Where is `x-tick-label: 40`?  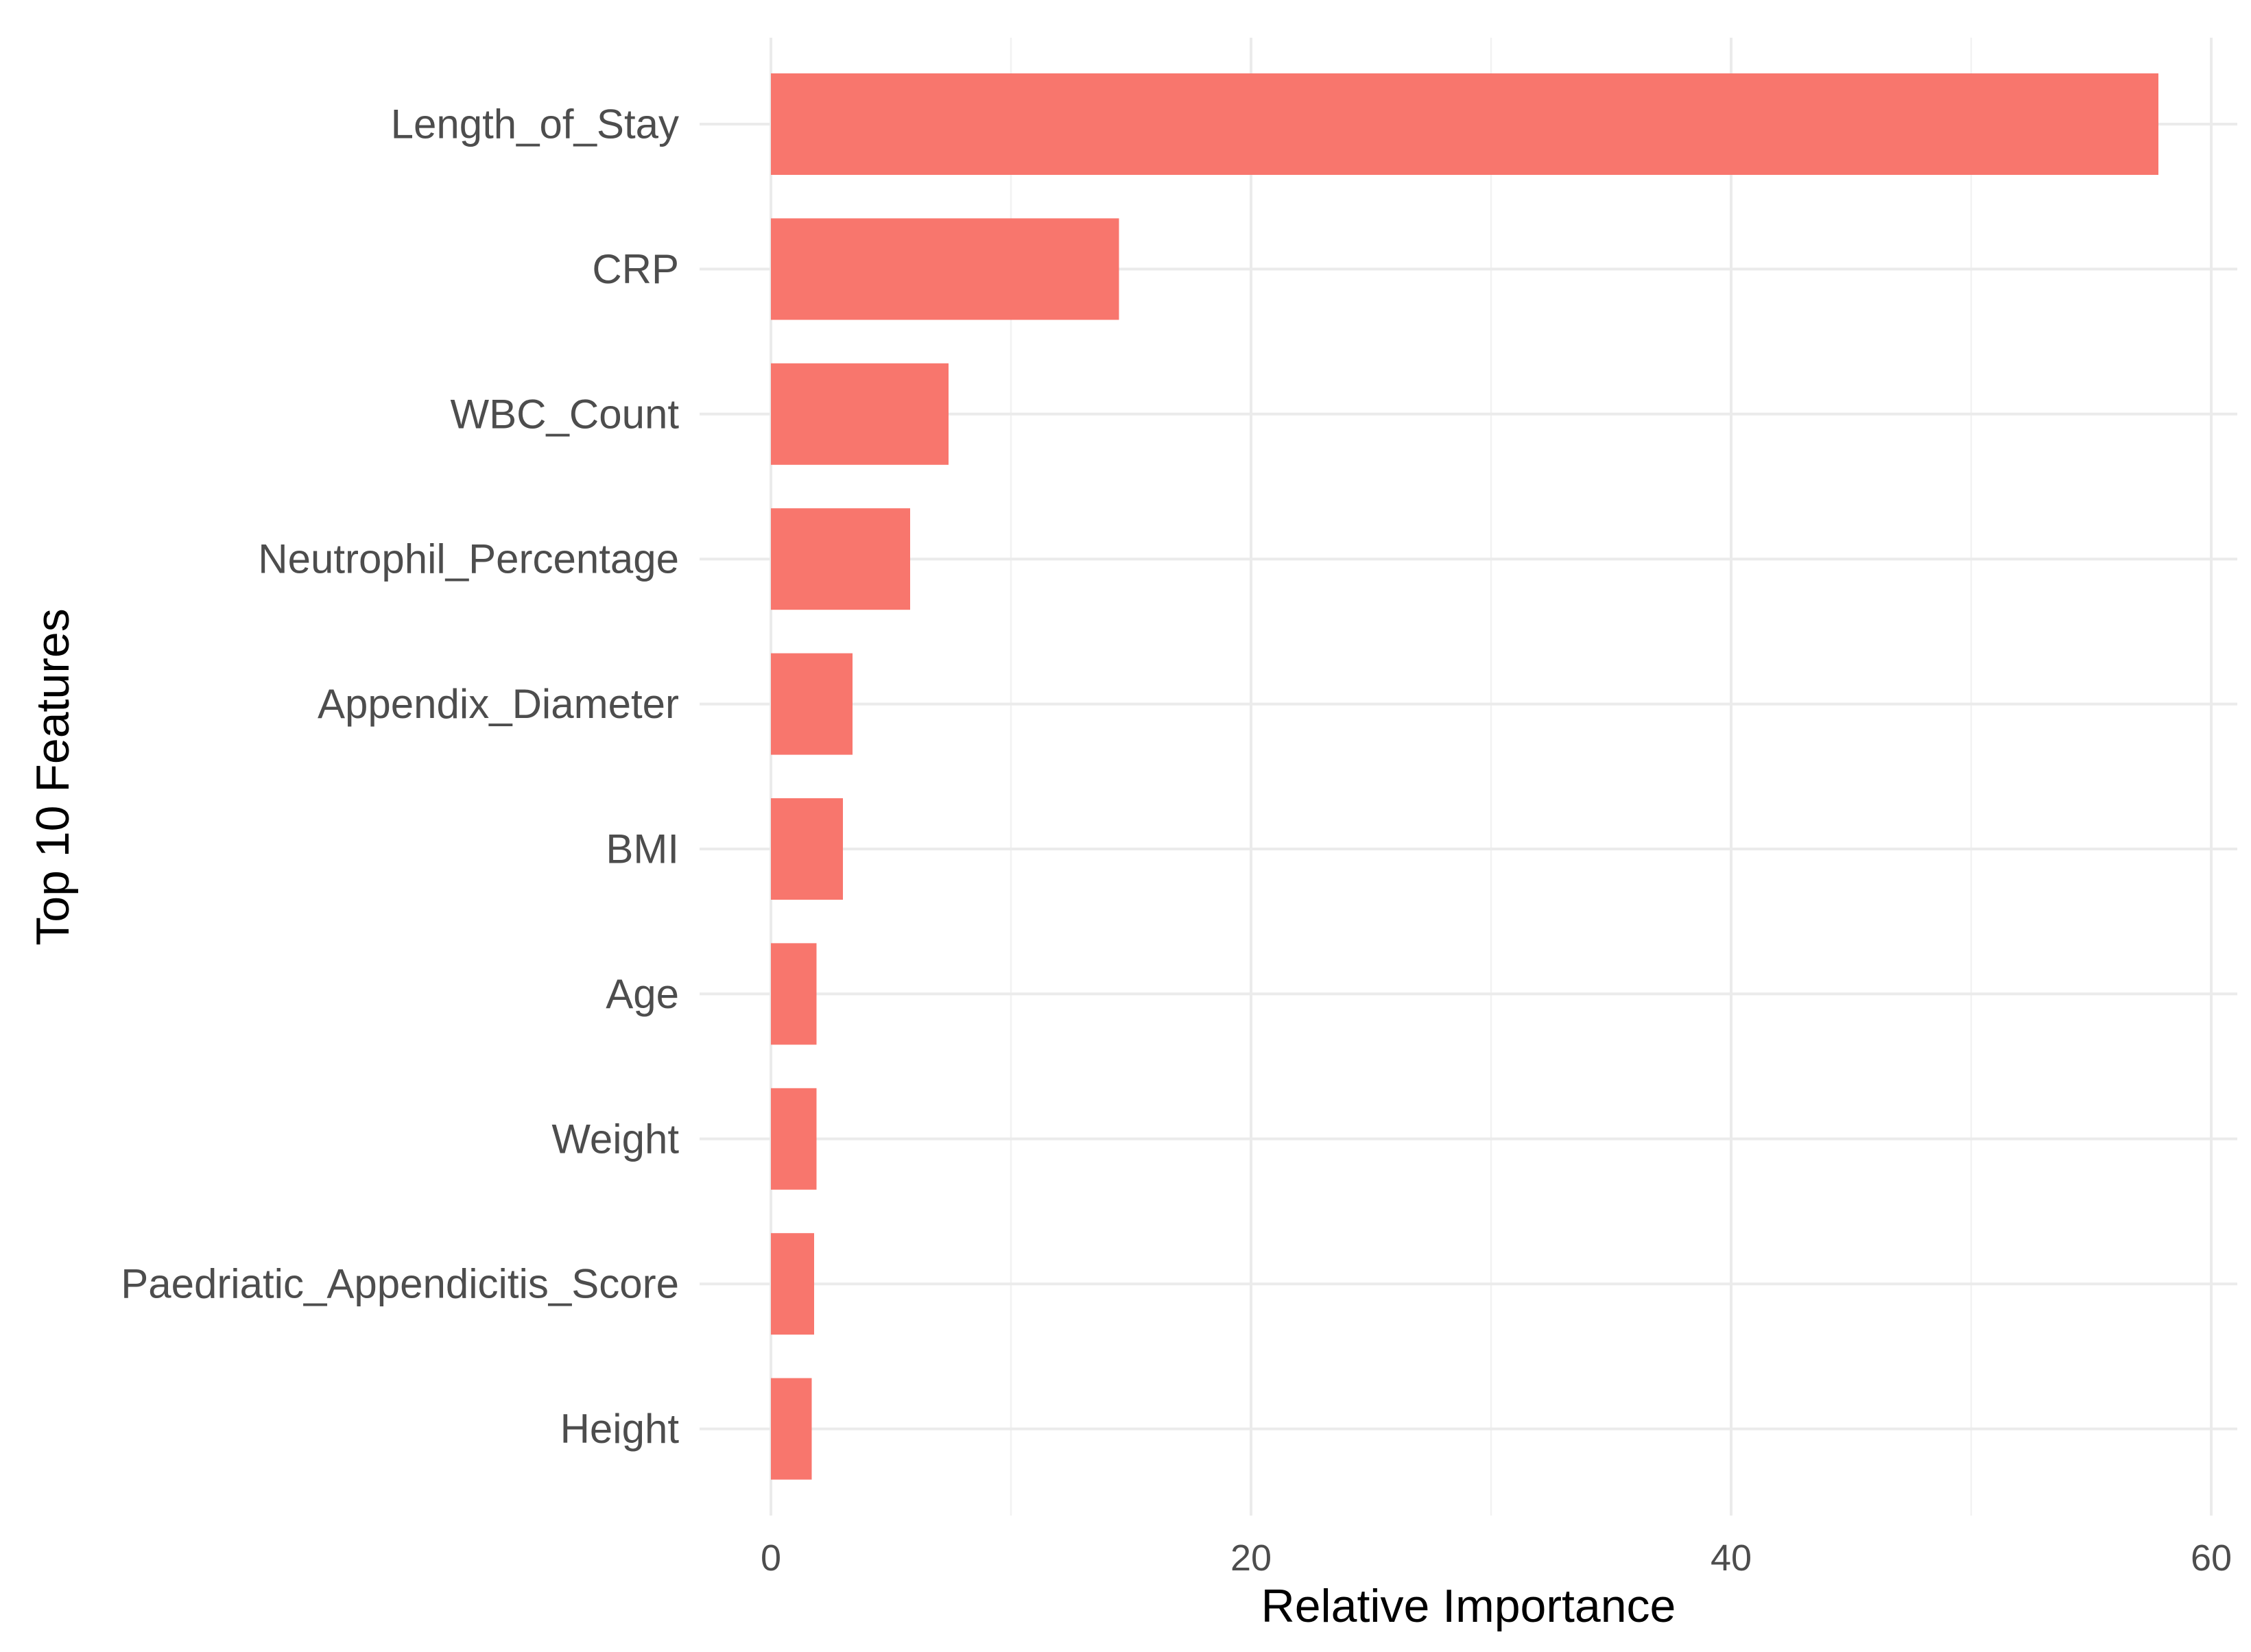
x-tick-label: 40 is located at coordinates (1731, 1558).